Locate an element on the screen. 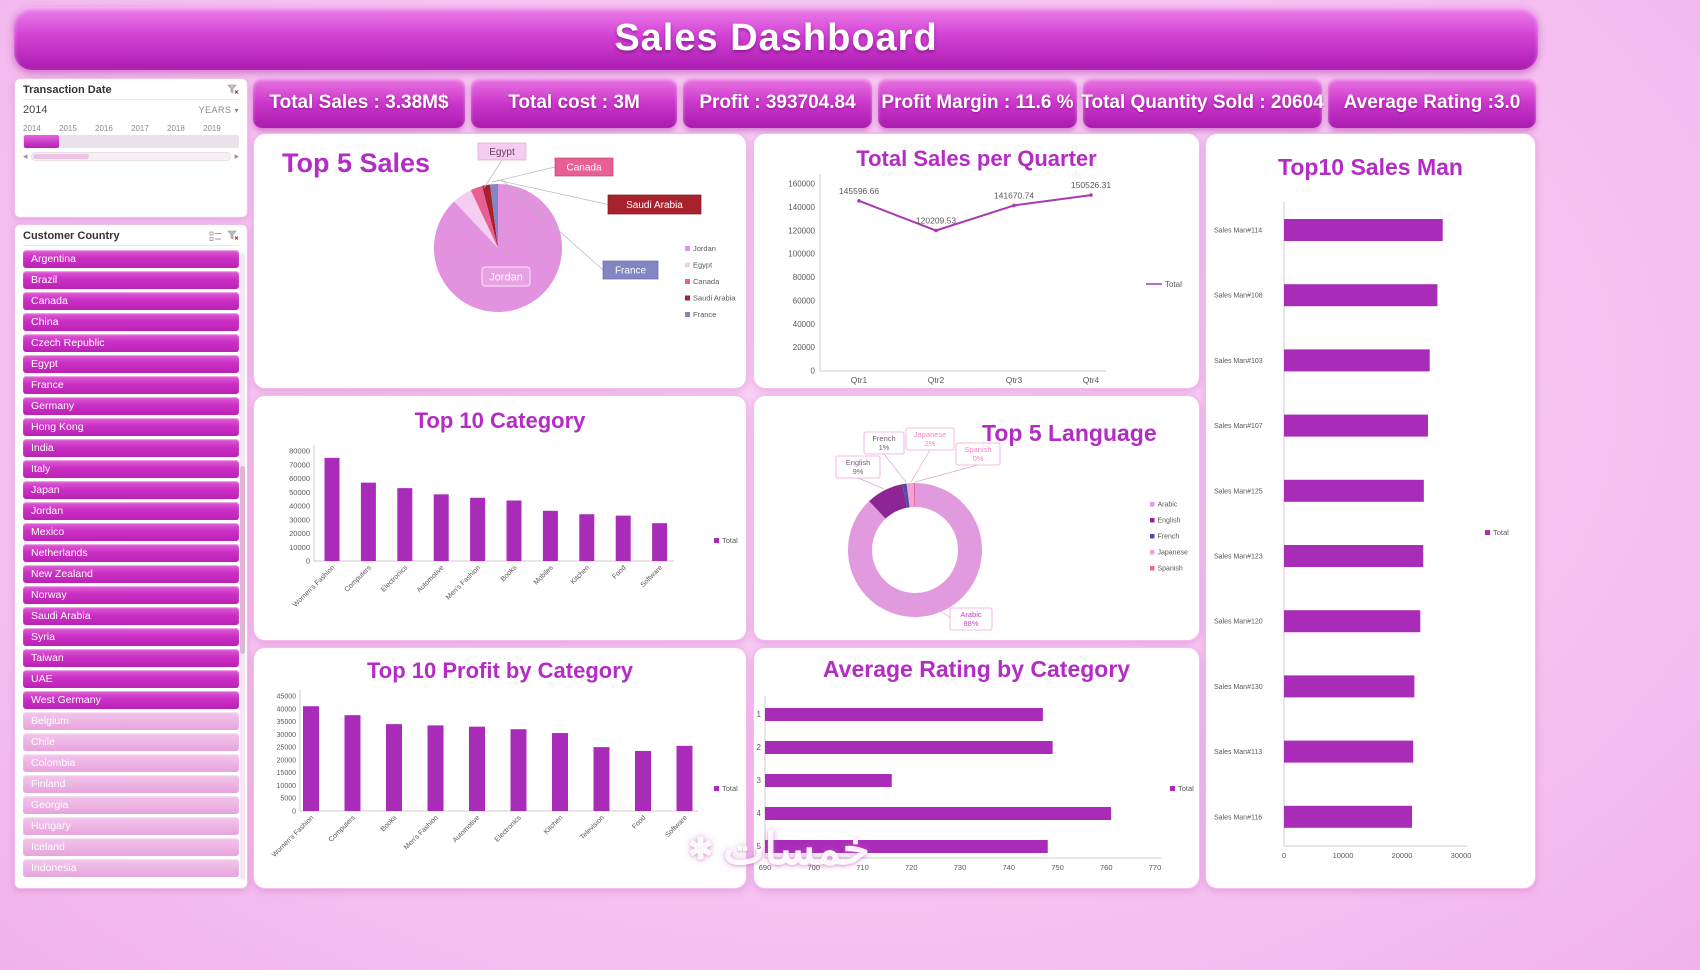  x-tick-label: 30000 is located at coordinates (1461, 855).